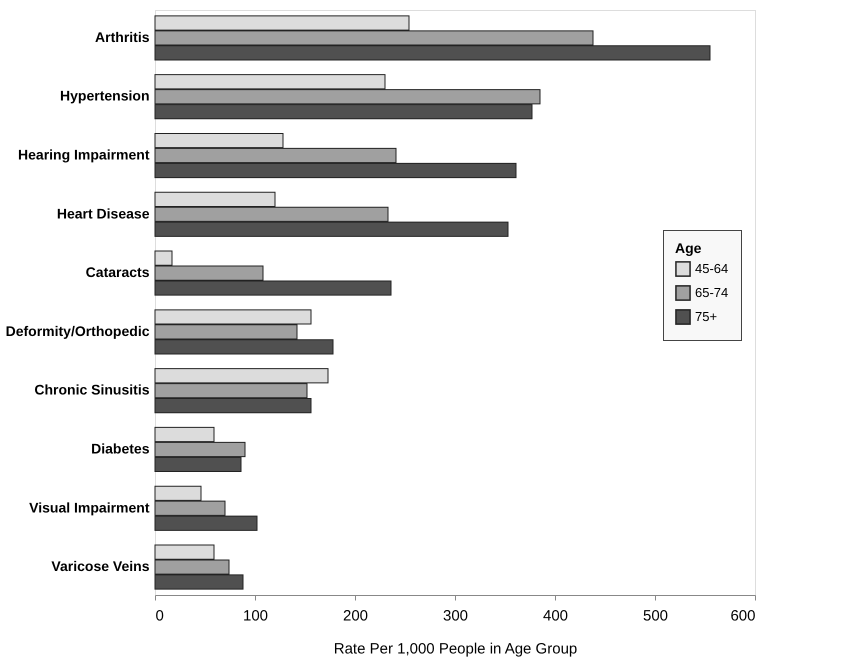 The width and height of the screenshot is (844, 671). Describe the element at coordinates (555, 616) in the screenshot. I see `x-tick-label: 400` at that location.